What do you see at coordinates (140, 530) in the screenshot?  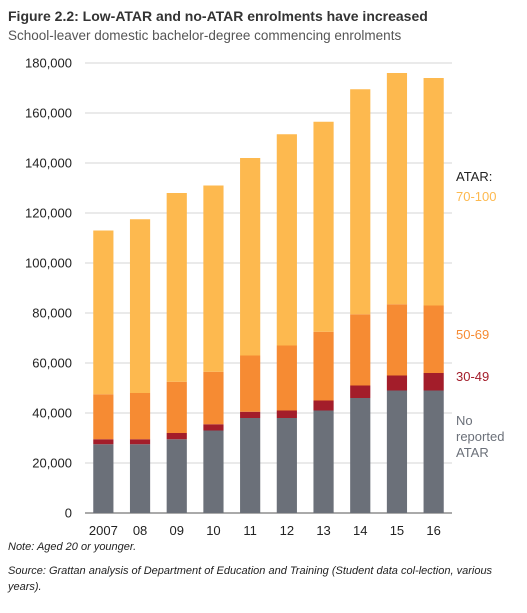 I see `x-tick-label: 08` at bounding box center [140, 530].